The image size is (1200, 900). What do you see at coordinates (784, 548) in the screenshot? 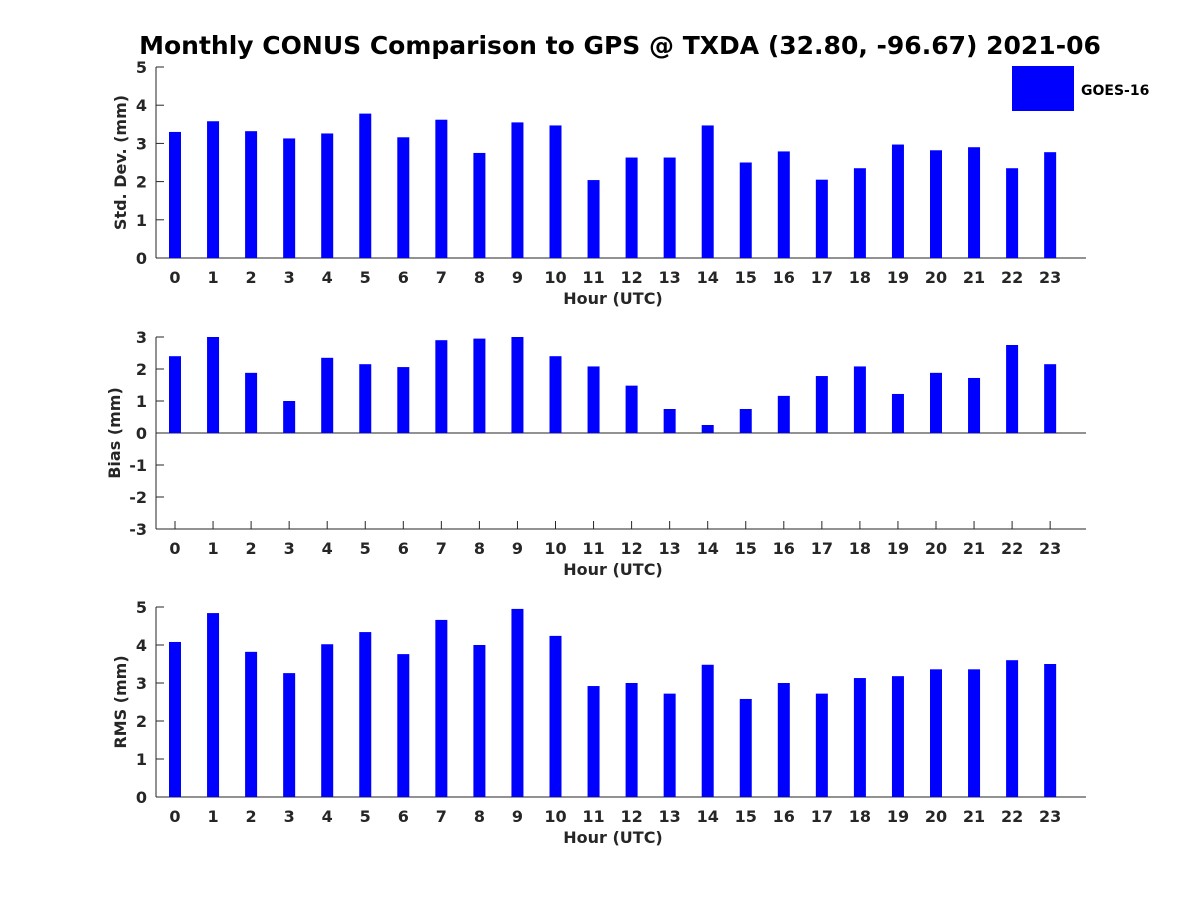
I see `x-tick-label: 16` at bounding box center [784, 548].